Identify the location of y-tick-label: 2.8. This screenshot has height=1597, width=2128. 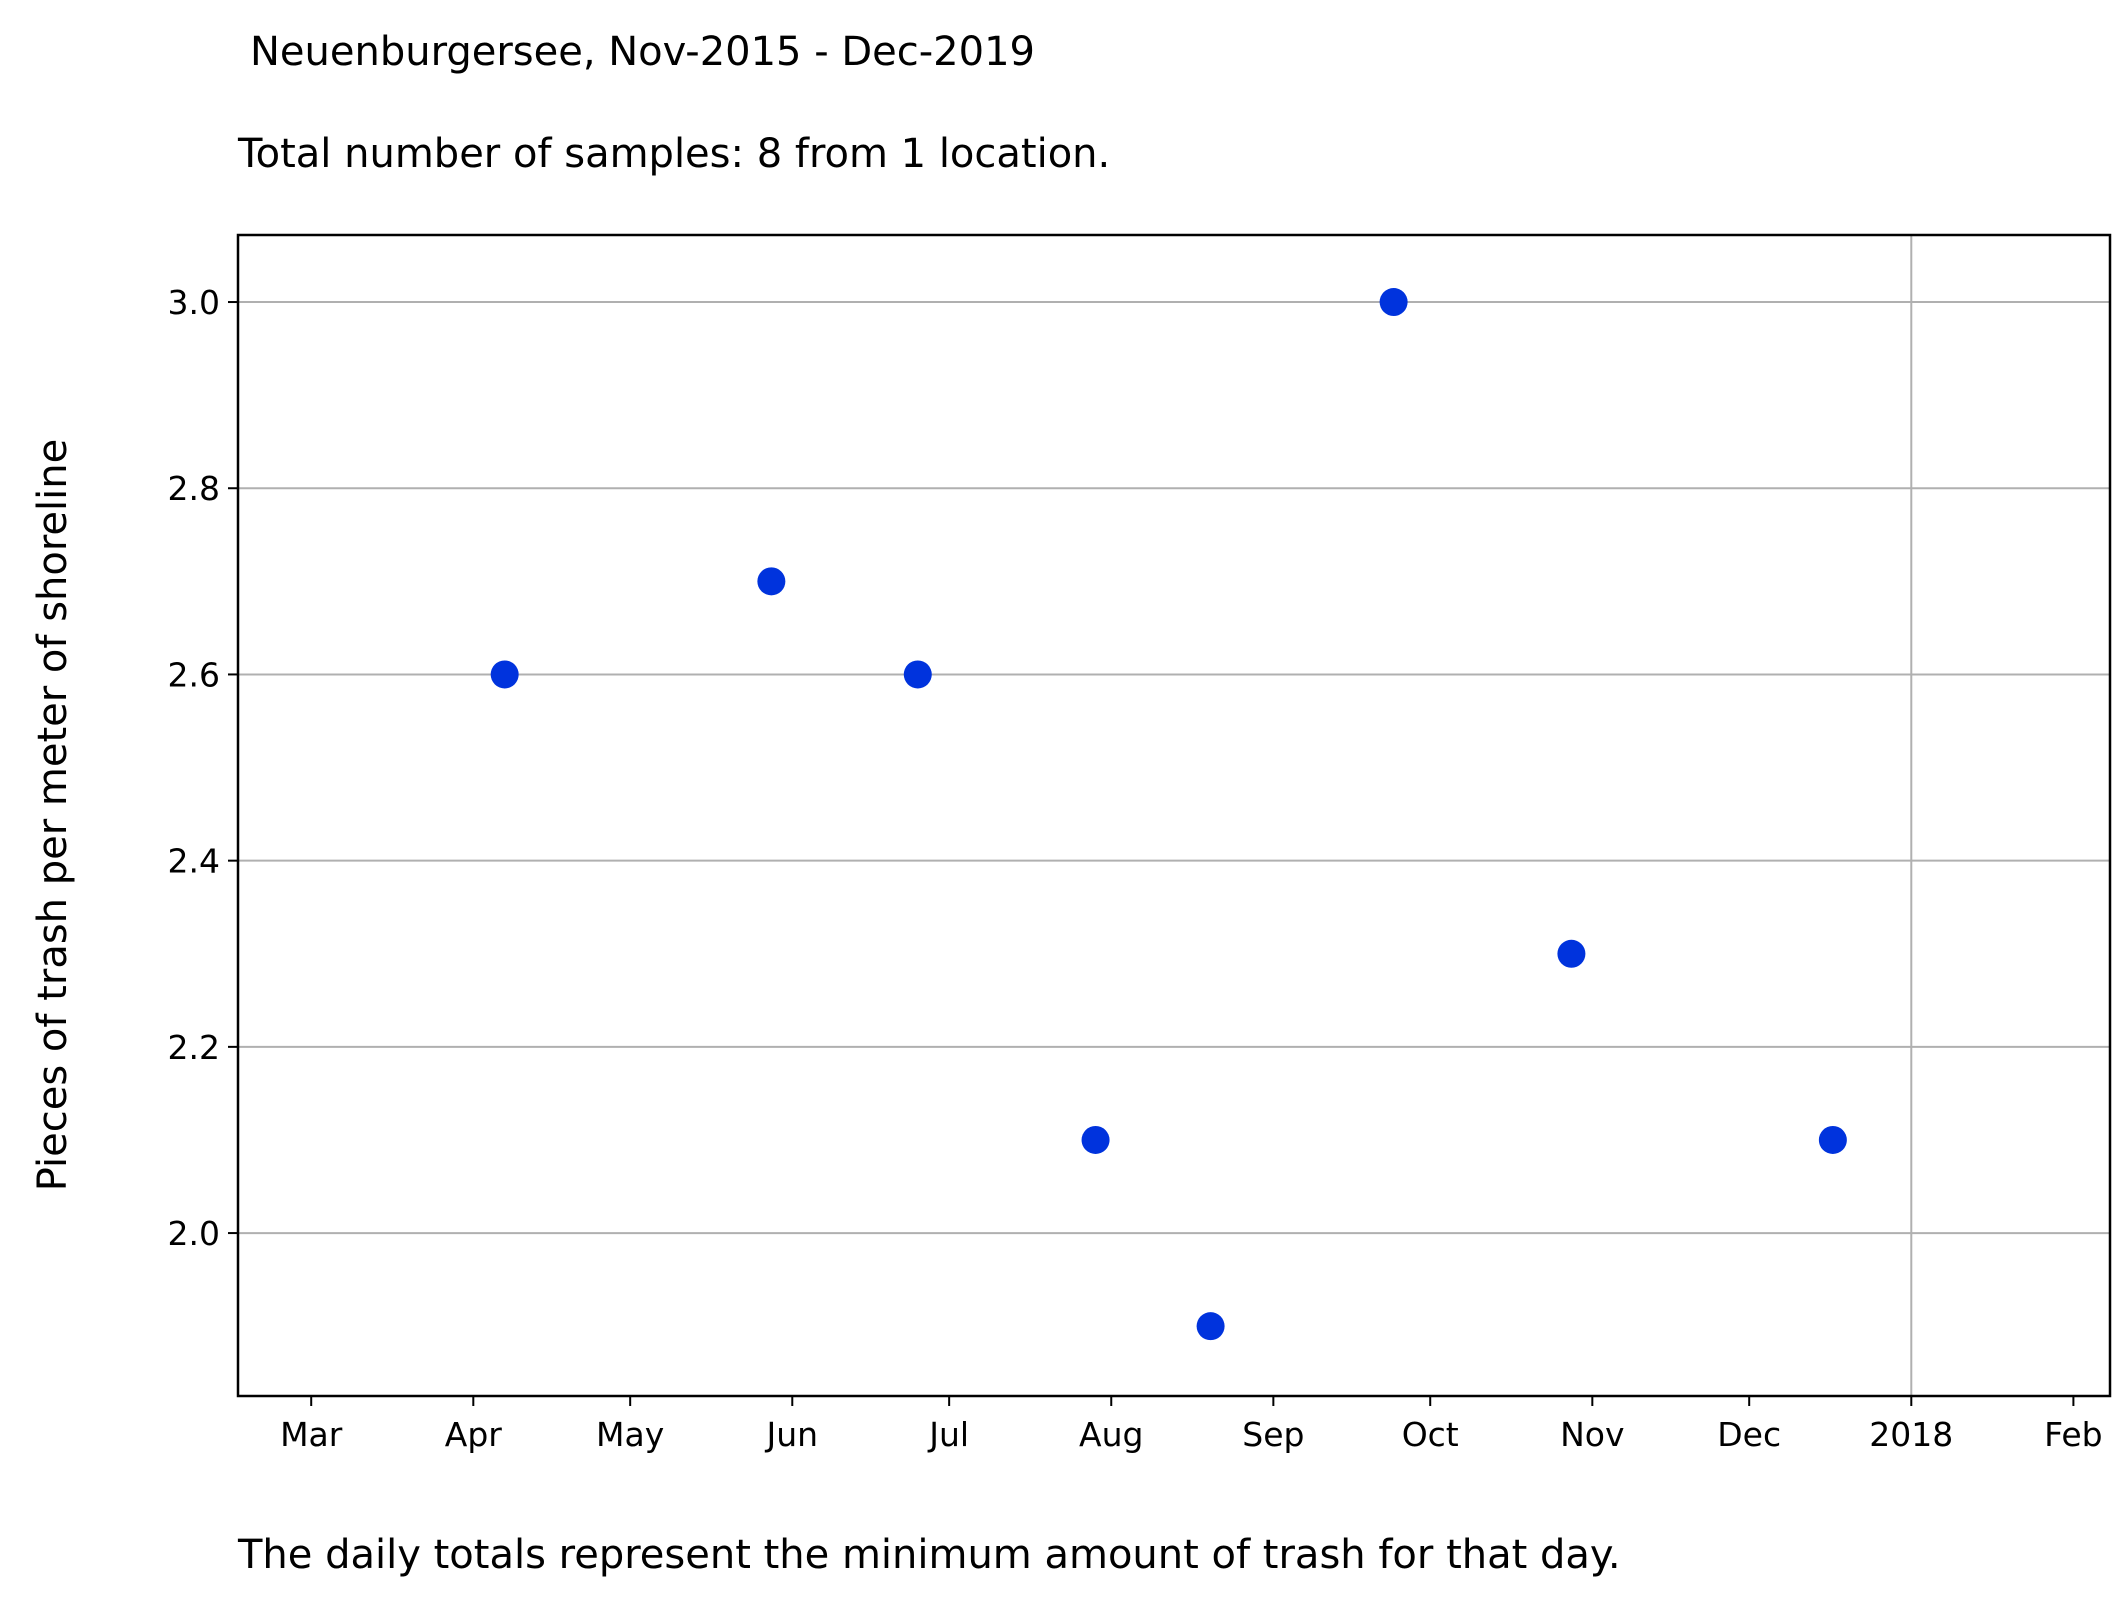
(194, 488).